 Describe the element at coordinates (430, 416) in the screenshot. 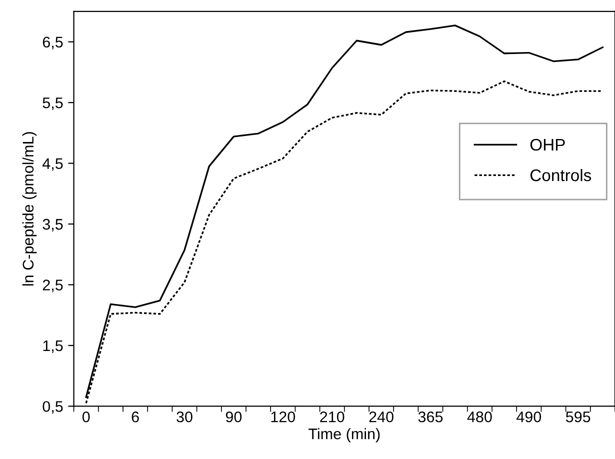

I see `x-tick-label: 365` at that location.